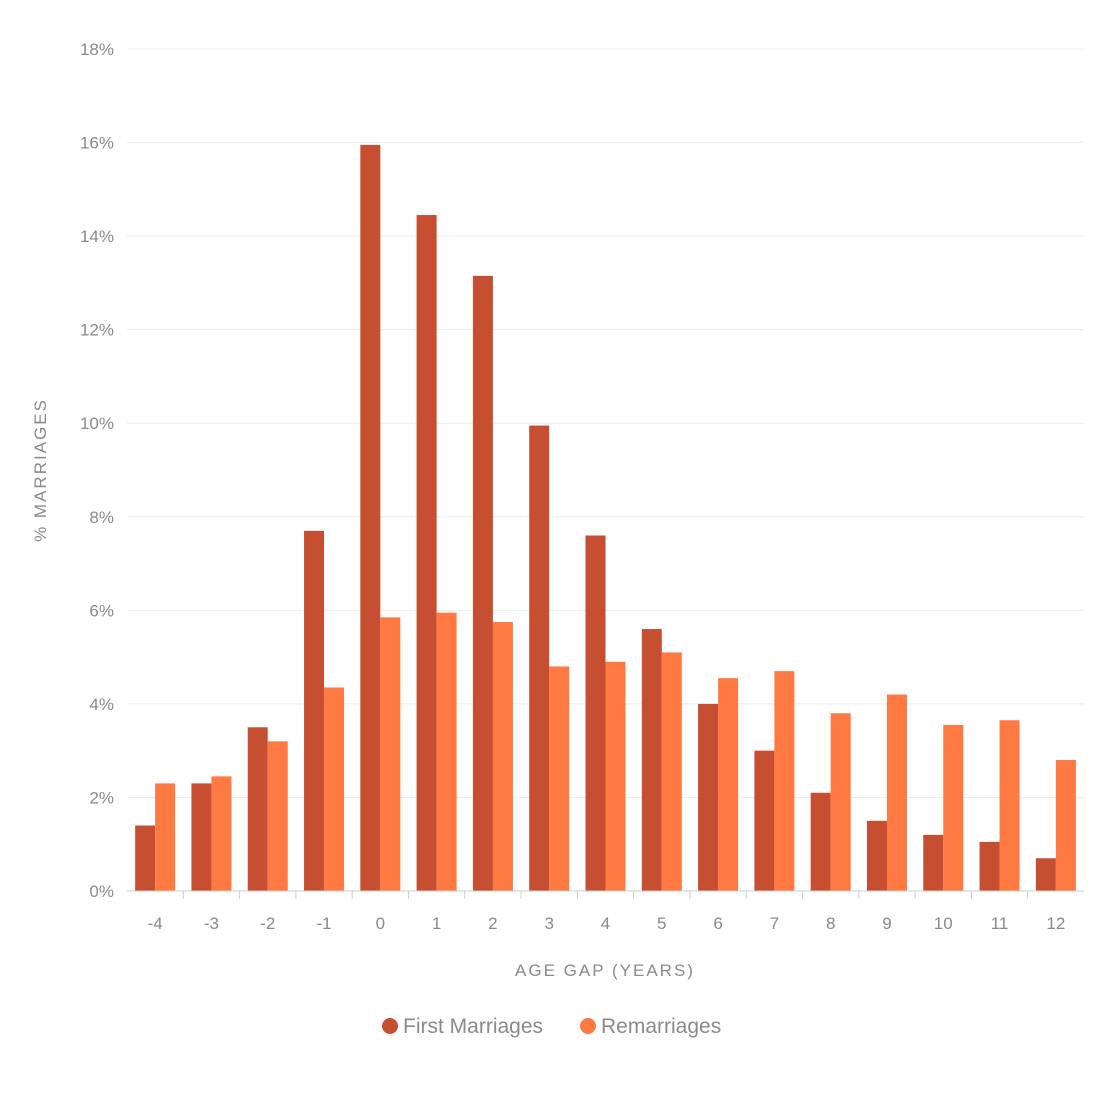 Image resolution: width=1120 pixels, height=1100 pixels. What do you see at coordinates (97, 330) in the screenshot?
I see `y-tick-label: 12%` at bounding box center [97, 330].